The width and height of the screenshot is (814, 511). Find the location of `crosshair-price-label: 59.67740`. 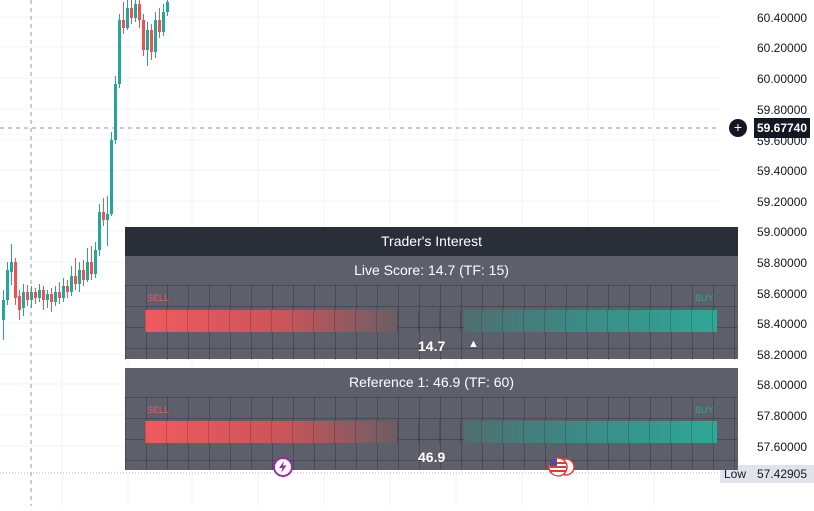

crosshair-price-label: 59.67740 is located at coordinates (782, 128).